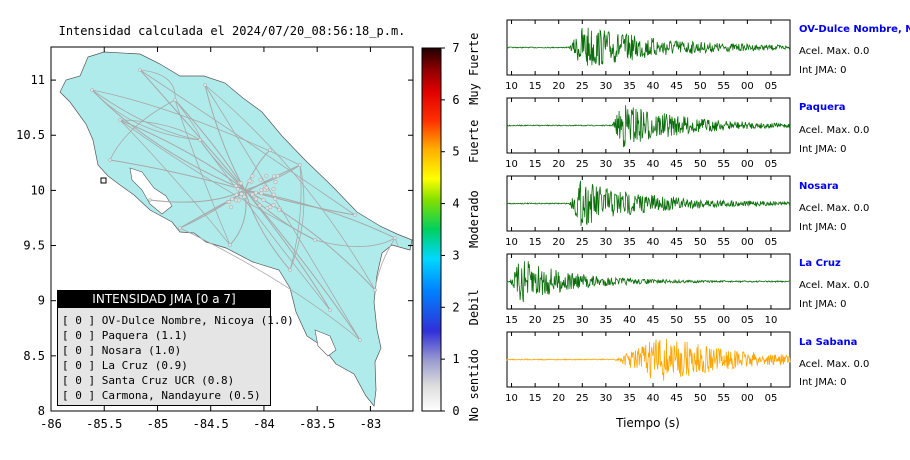 The width and height of the screenshot is (910, 460). What do you see at coordinates (122, 350) in the screenshot?
I see `legend-row: [ 0 ] Nosara (1.0)` at bounding box center [122, 350].